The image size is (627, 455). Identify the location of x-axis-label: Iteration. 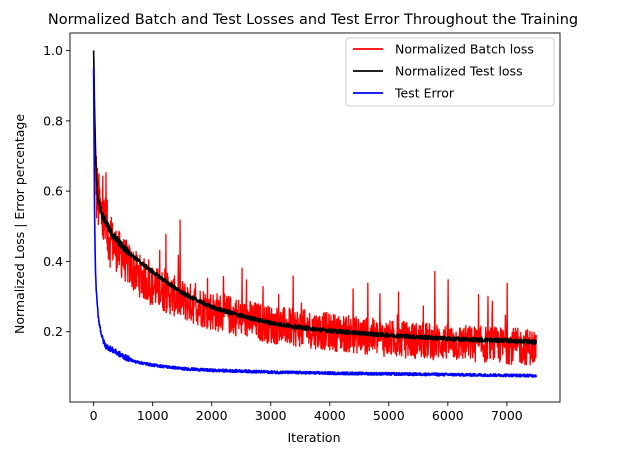
(313, 437).